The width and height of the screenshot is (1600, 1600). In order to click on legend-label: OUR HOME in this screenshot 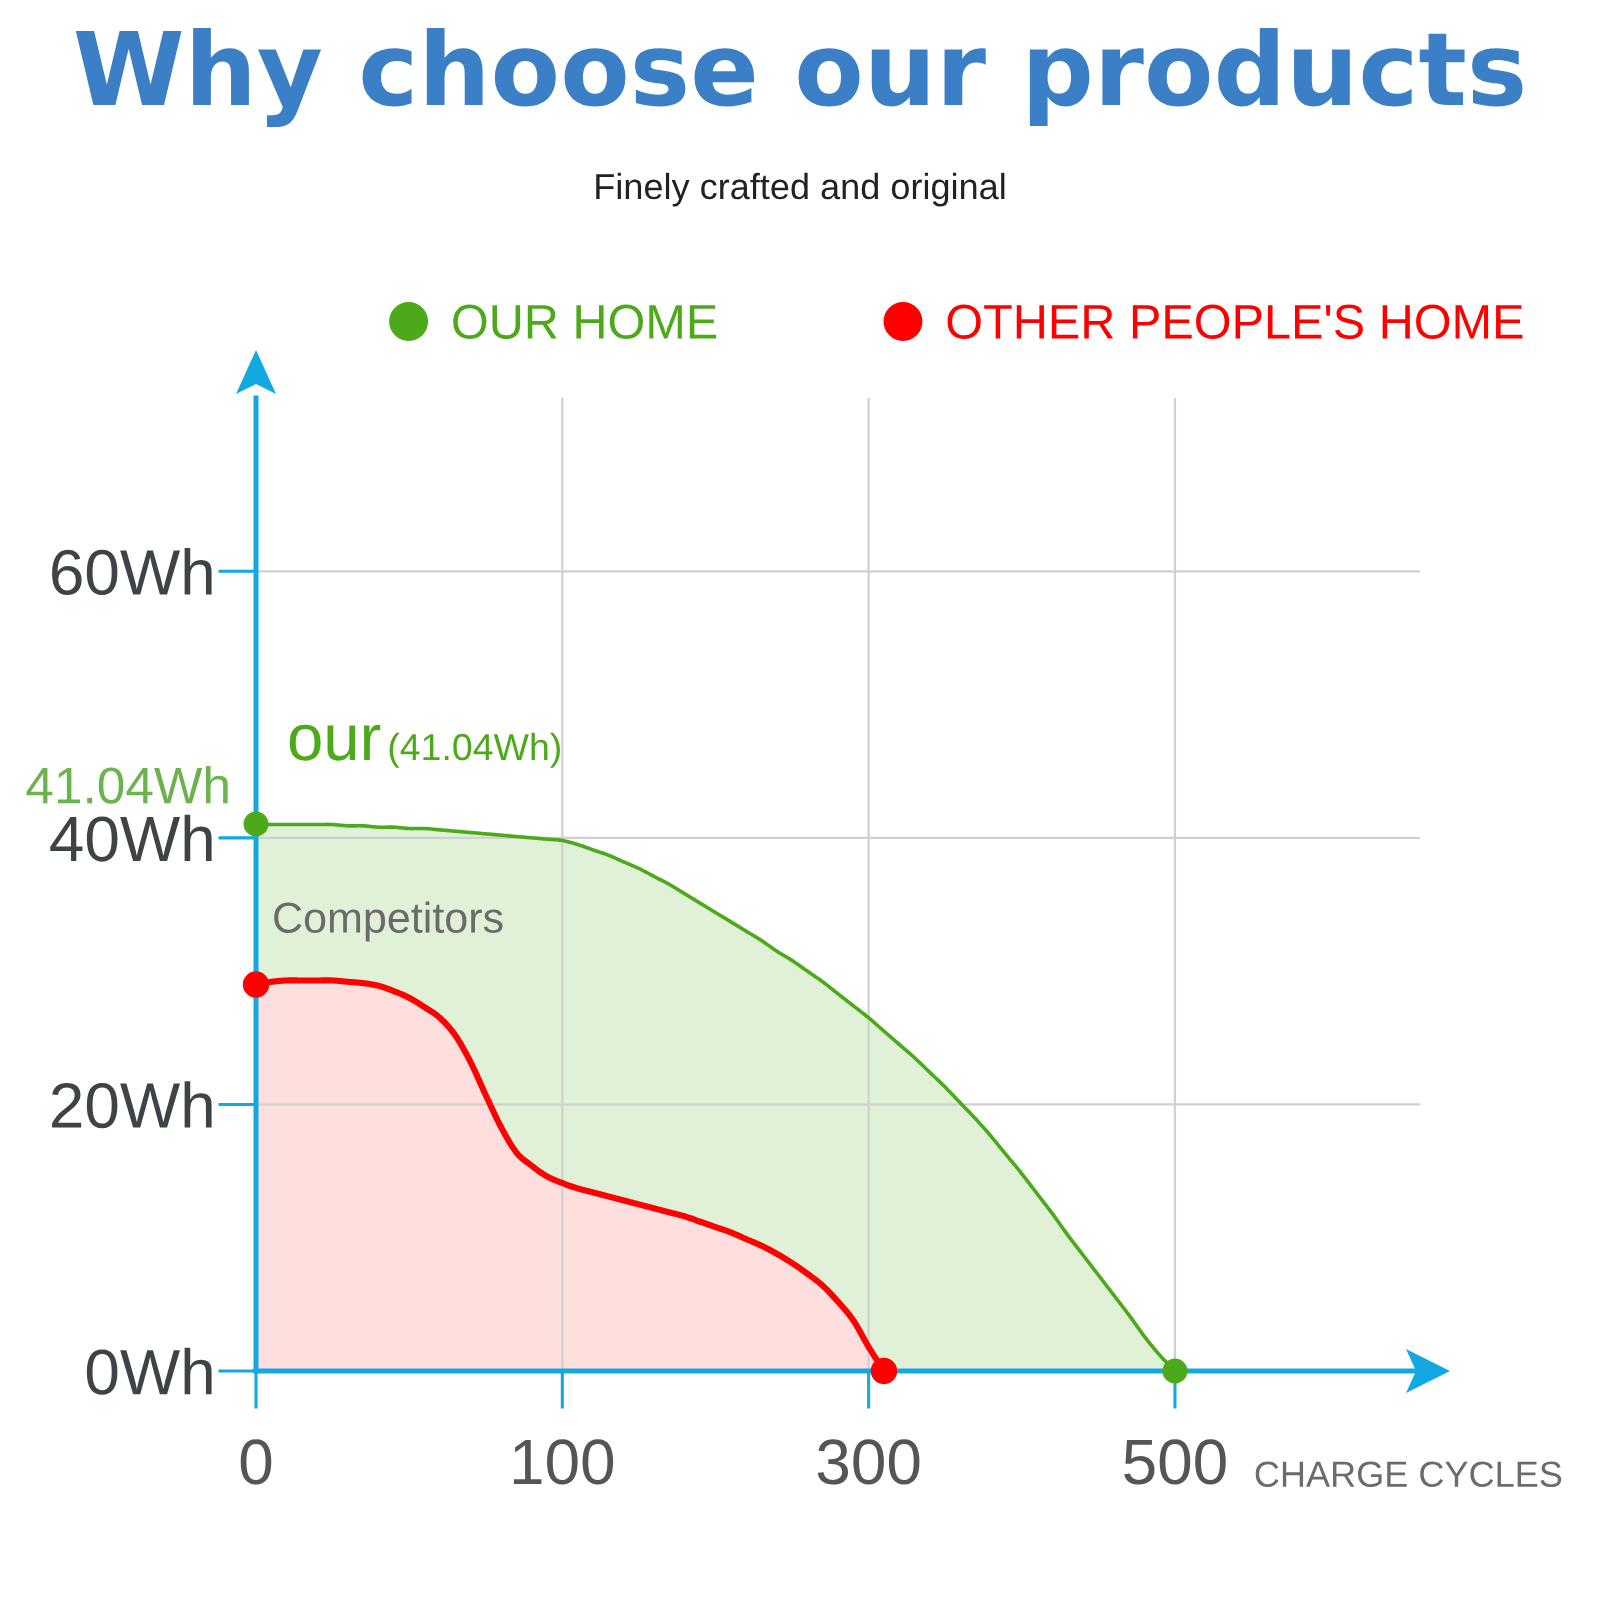, I will do `click(585, 322)`.